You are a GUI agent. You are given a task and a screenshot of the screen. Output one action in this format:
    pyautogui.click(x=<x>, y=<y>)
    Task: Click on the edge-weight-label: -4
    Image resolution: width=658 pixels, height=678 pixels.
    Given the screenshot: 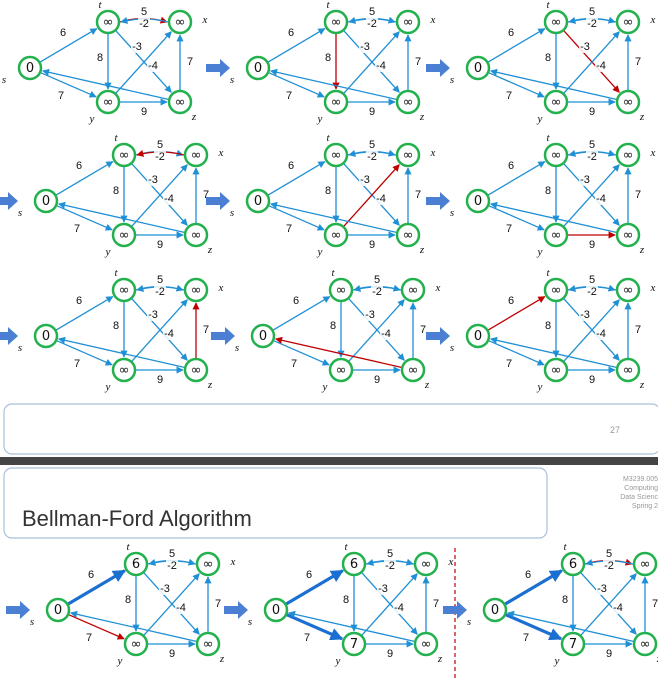 What is the action you would take?
    pyautogui.click(x=399, y=608)
    